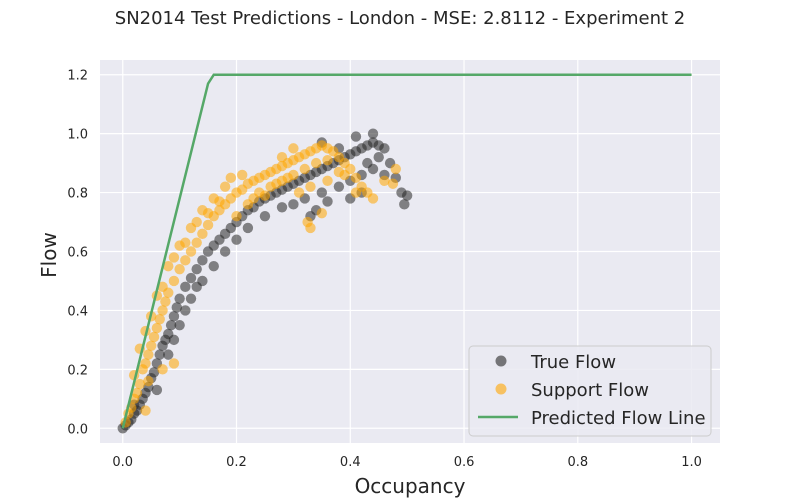 The image size is (800, 500). What do you see at coordinates (77, 76) in the screenshot?
I see `y-tick-label: 1.2` at bounding box center [77, 76].